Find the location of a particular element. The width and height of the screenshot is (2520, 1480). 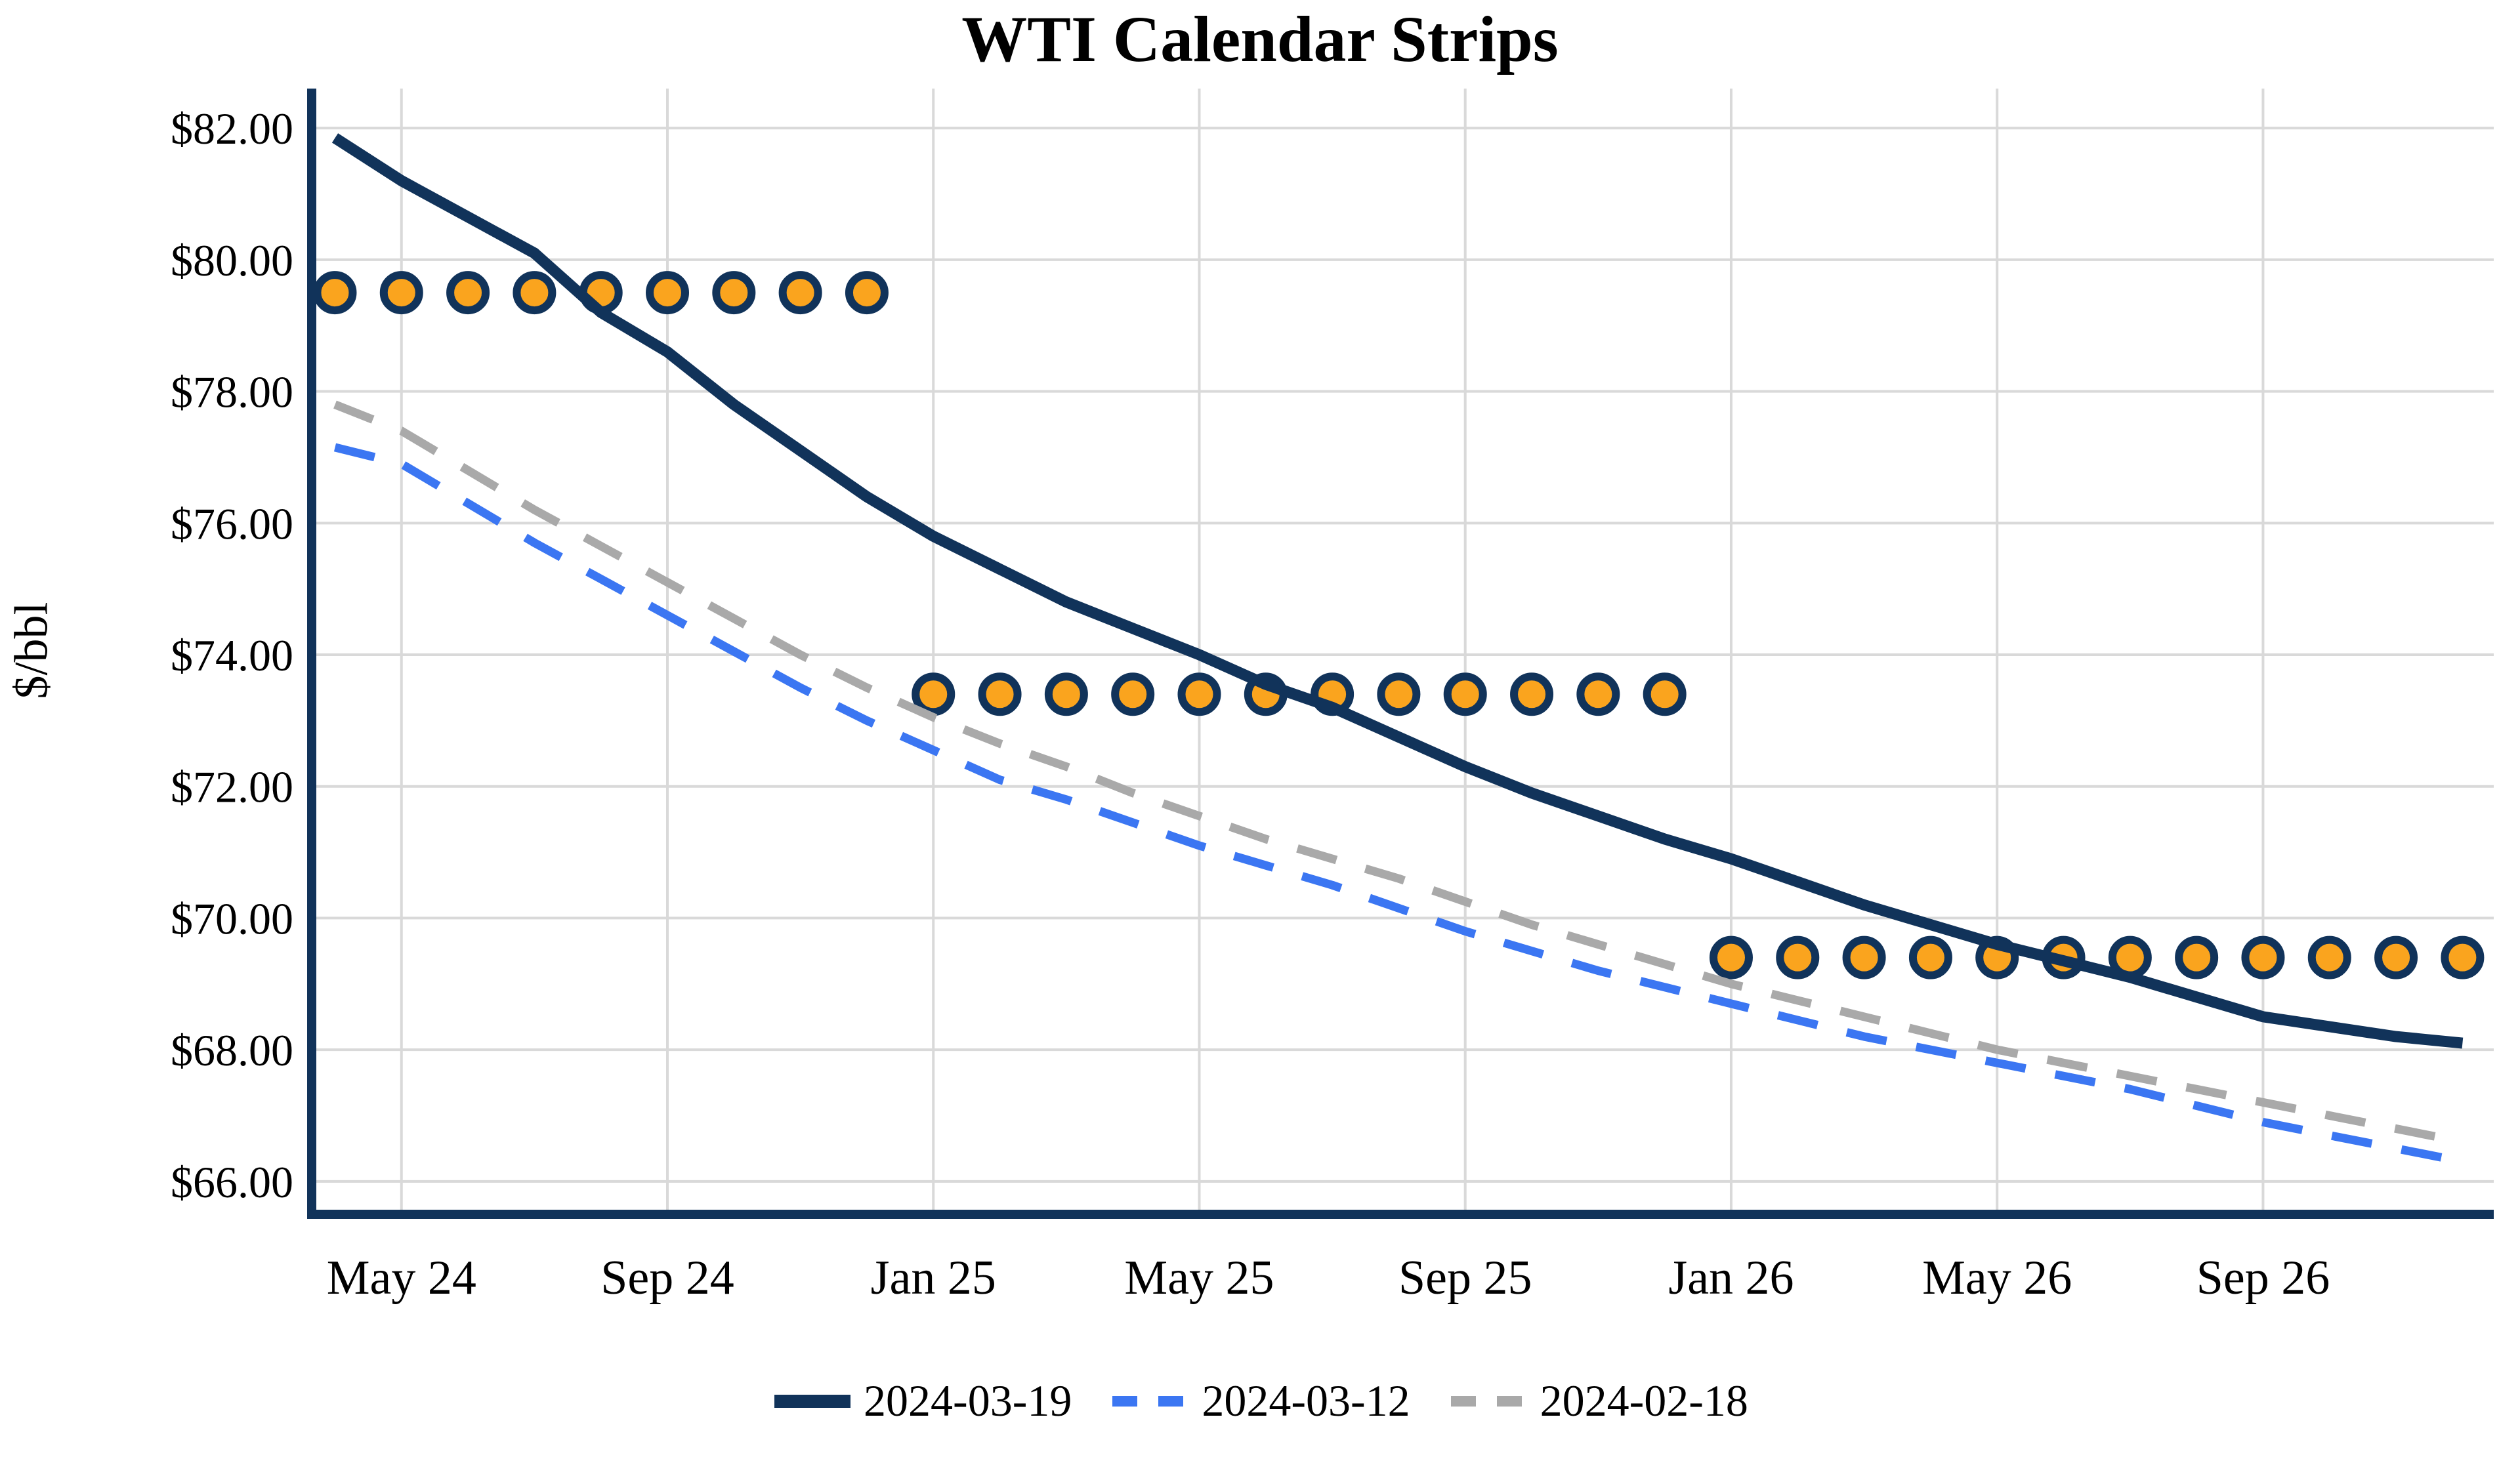

solid-line-swatch-icon is located at coordinates (812, 1401).